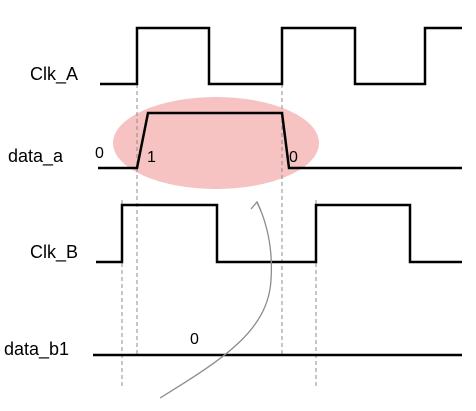 The height and width of the screenshot is (411, 476). What do you see at coordinates (54, 74) in the screenshot?
I see `signal-label-clk-a: Clk_A` at bounding box center [54, 74].